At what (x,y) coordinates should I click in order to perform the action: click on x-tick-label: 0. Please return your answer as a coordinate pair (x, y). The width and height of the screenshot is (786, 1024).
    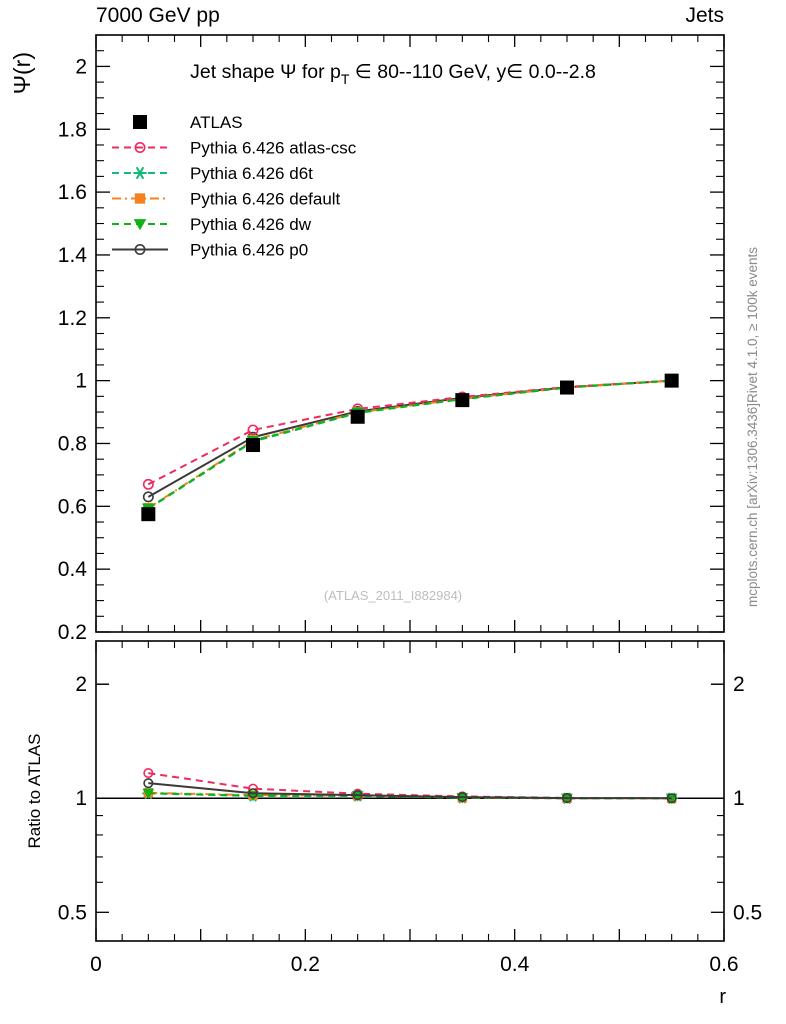
    Looking at the image, I should click on (96, 964).